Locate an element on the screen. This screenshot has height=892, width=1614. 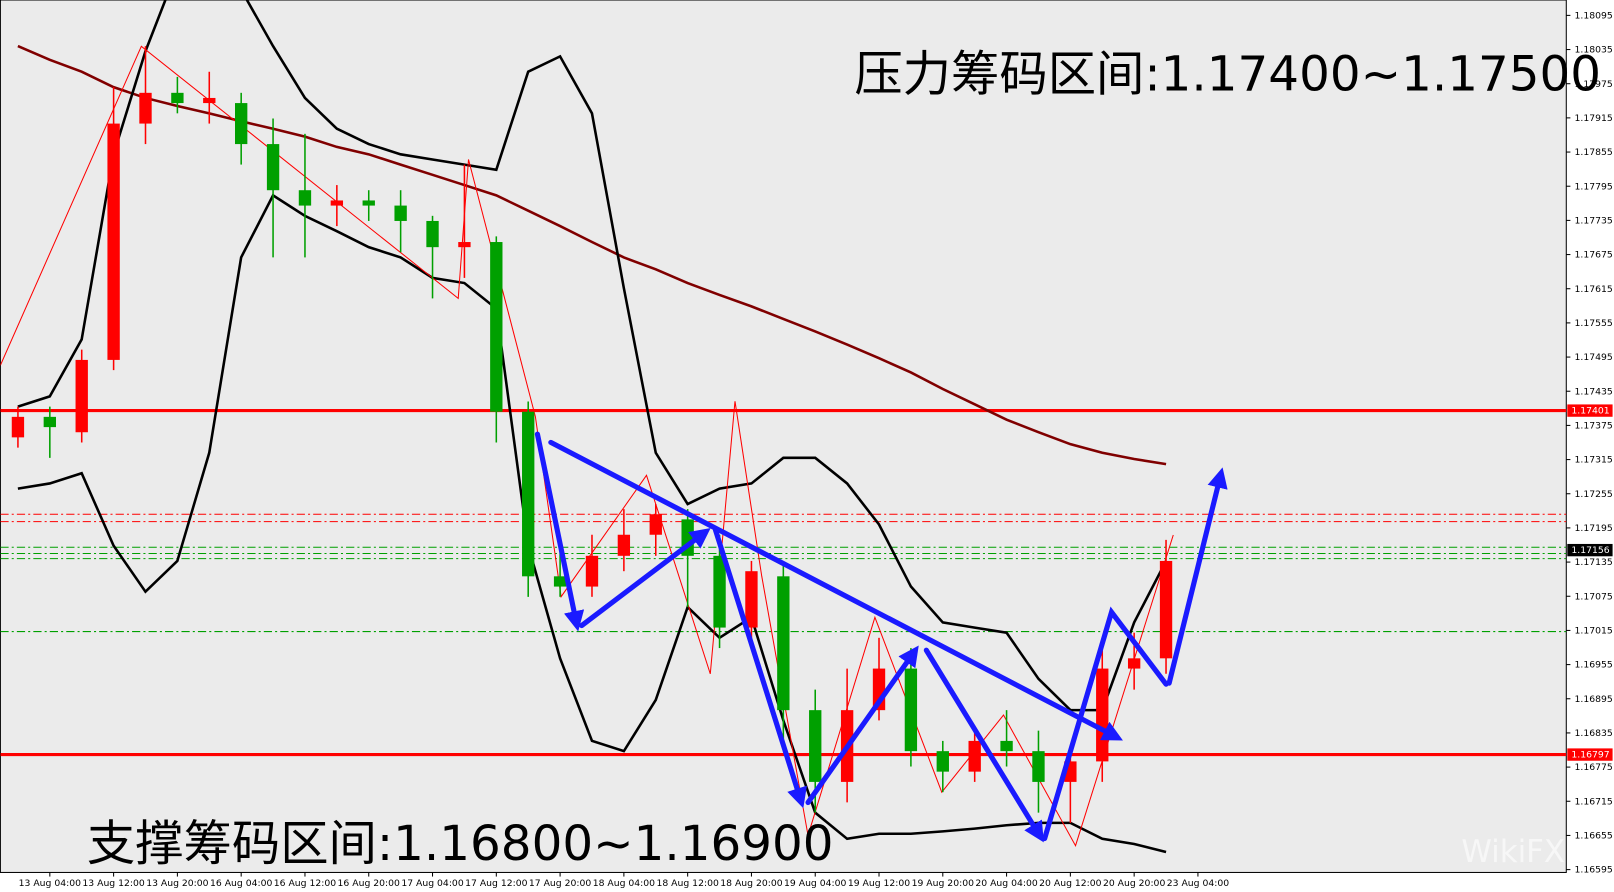
x-tick-label: 16 Aug 20:00 is located at coordinates (369, 883).